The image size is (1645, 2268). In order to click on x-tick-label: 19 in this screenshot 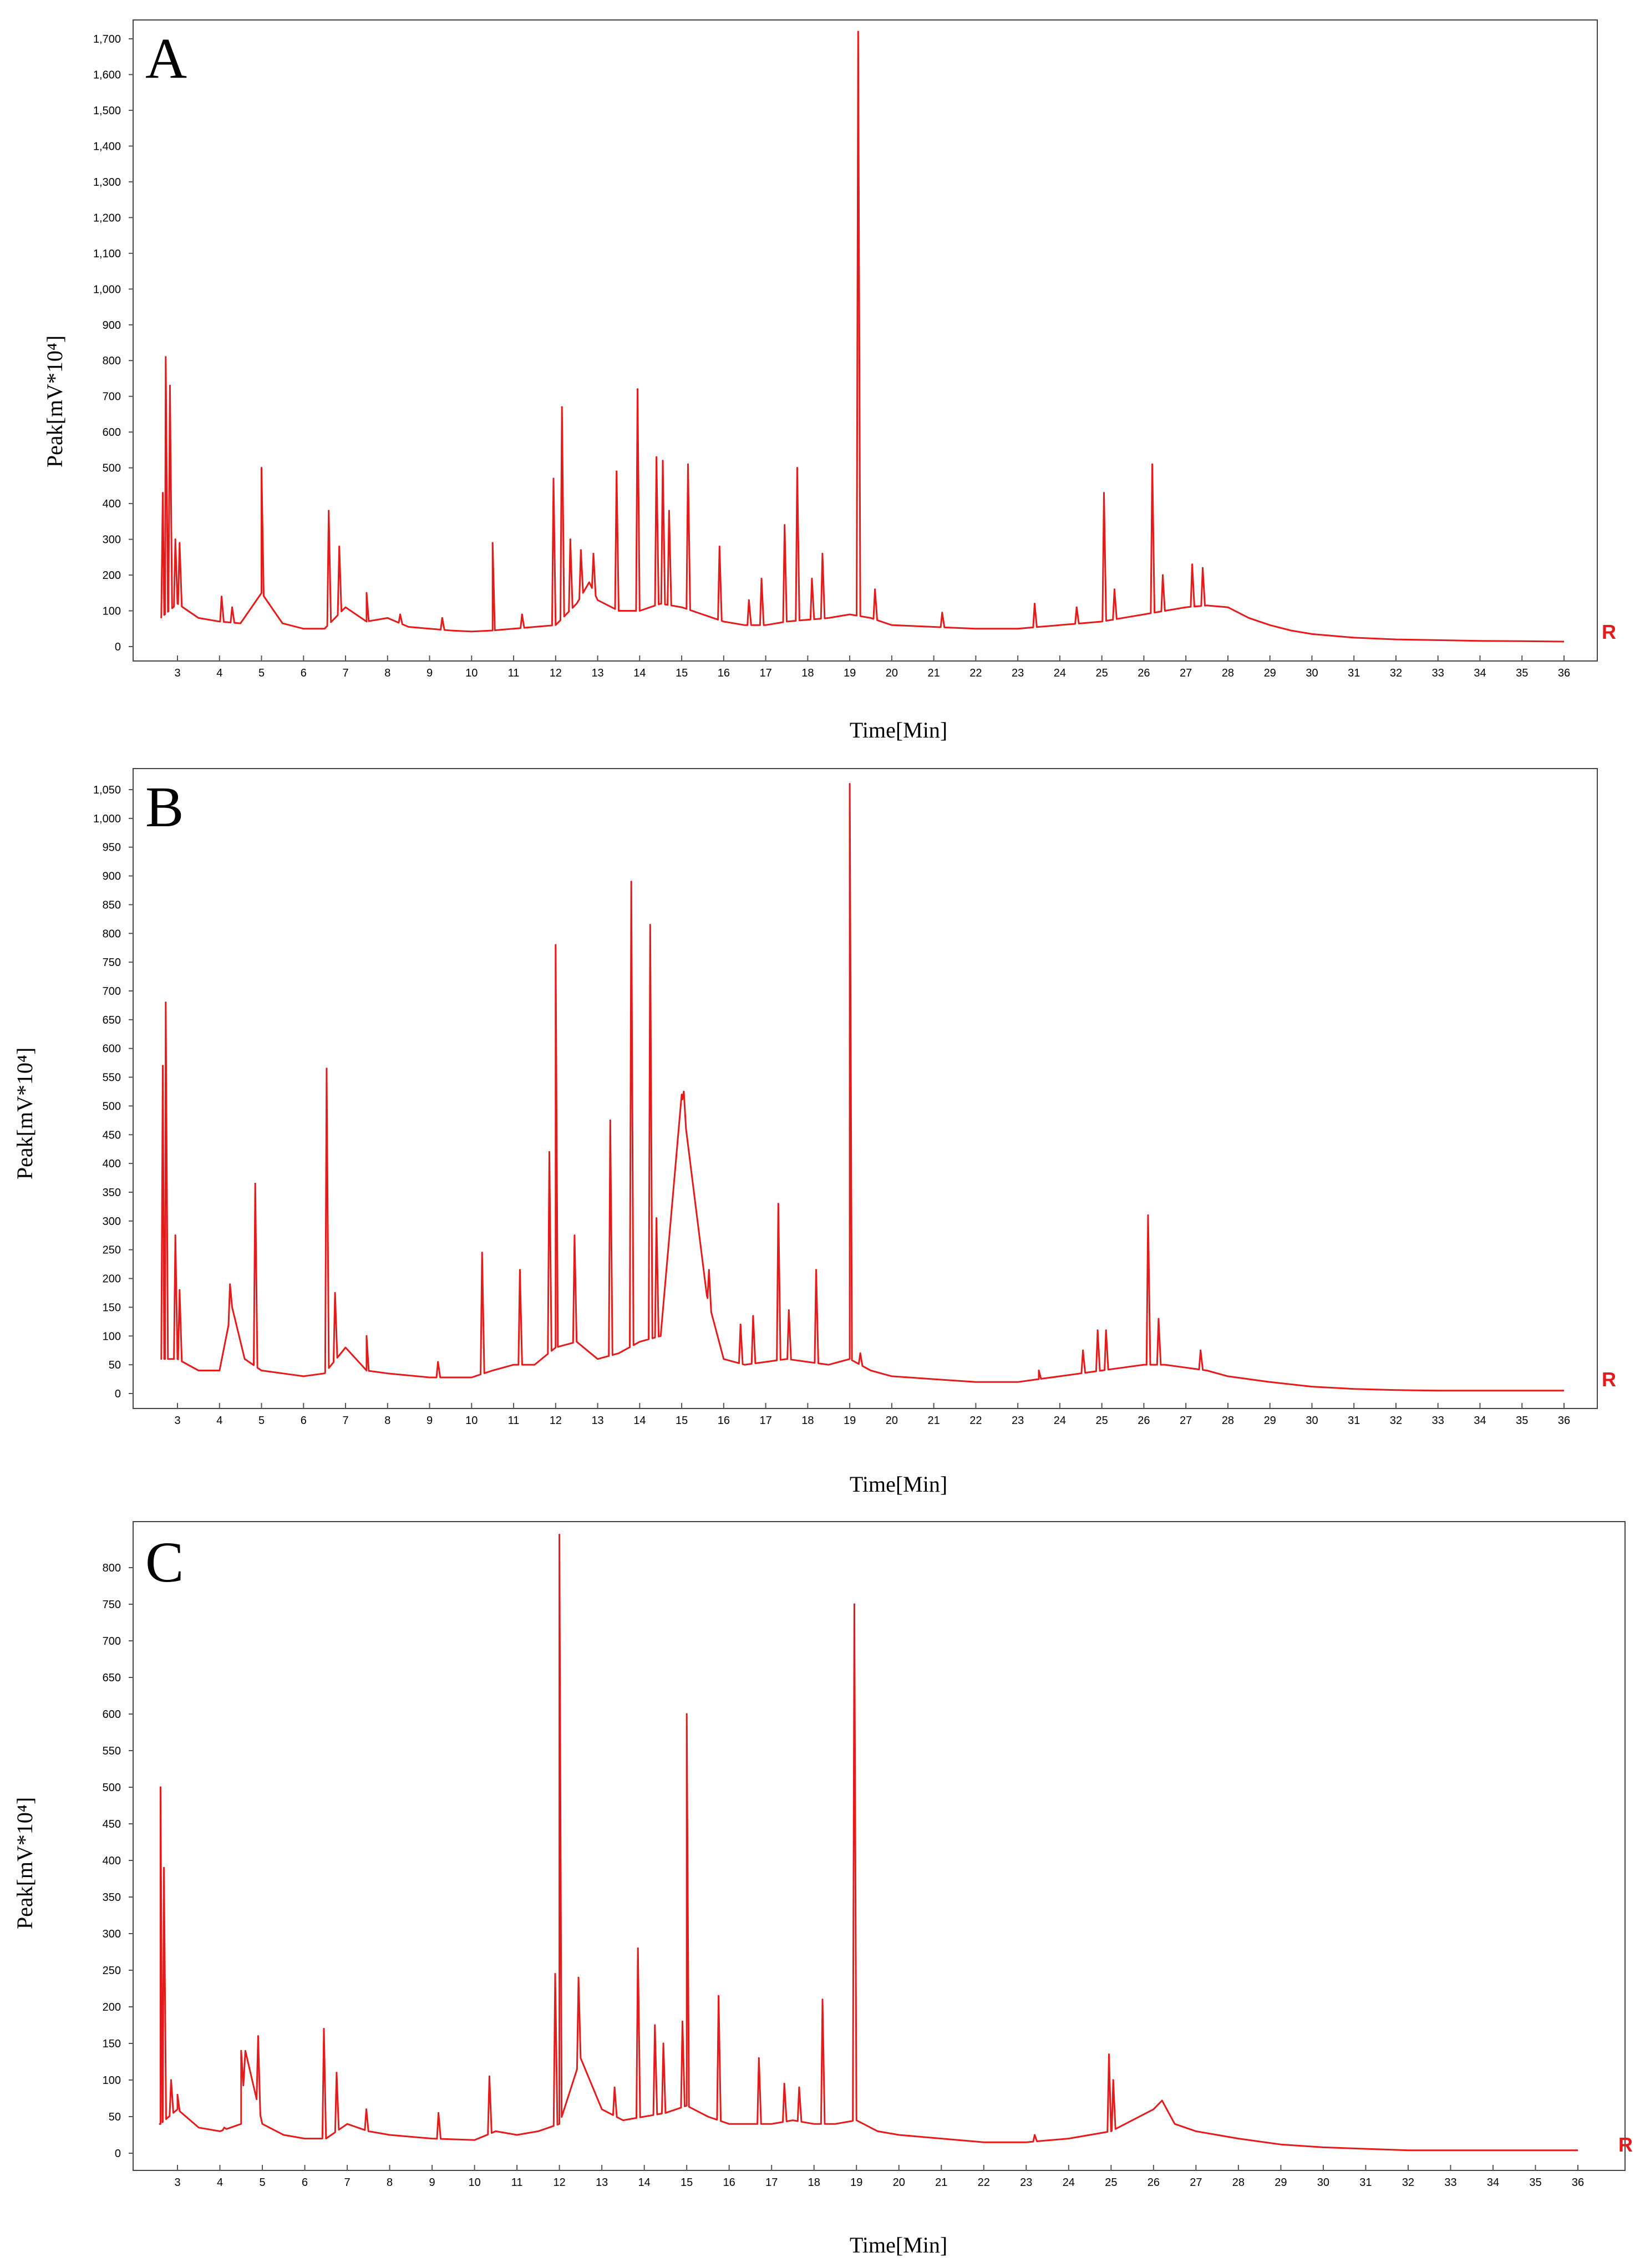, I will do `click(850, 1421)`.